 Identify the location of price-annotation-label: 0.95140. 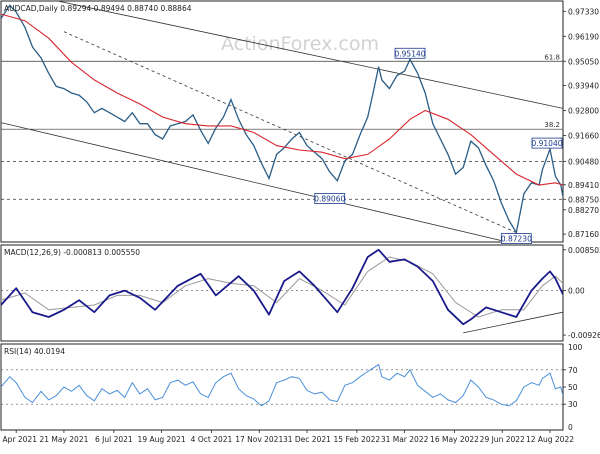
(410, 53).